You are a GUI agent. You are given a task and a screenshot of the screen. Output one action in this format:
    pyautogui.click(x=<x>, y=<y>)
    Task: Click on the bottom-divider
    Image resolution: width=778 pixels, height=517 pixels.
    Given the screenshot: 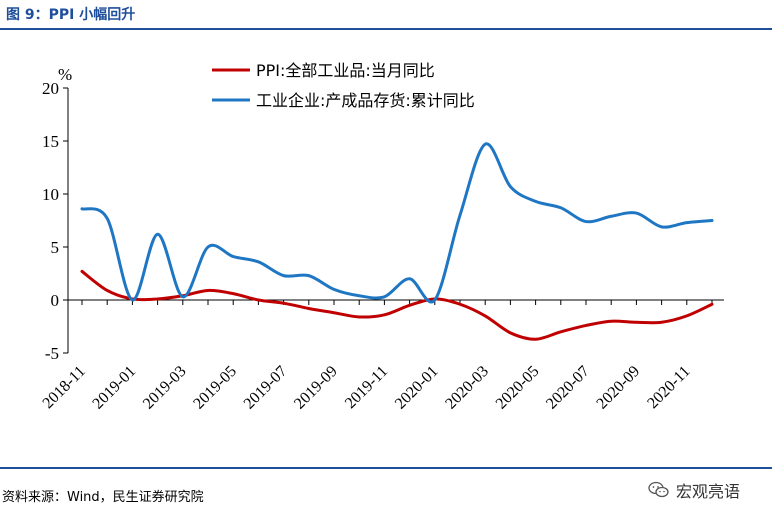 What is the action you would take?
    pyautogui.click(x=386, y=468)
    